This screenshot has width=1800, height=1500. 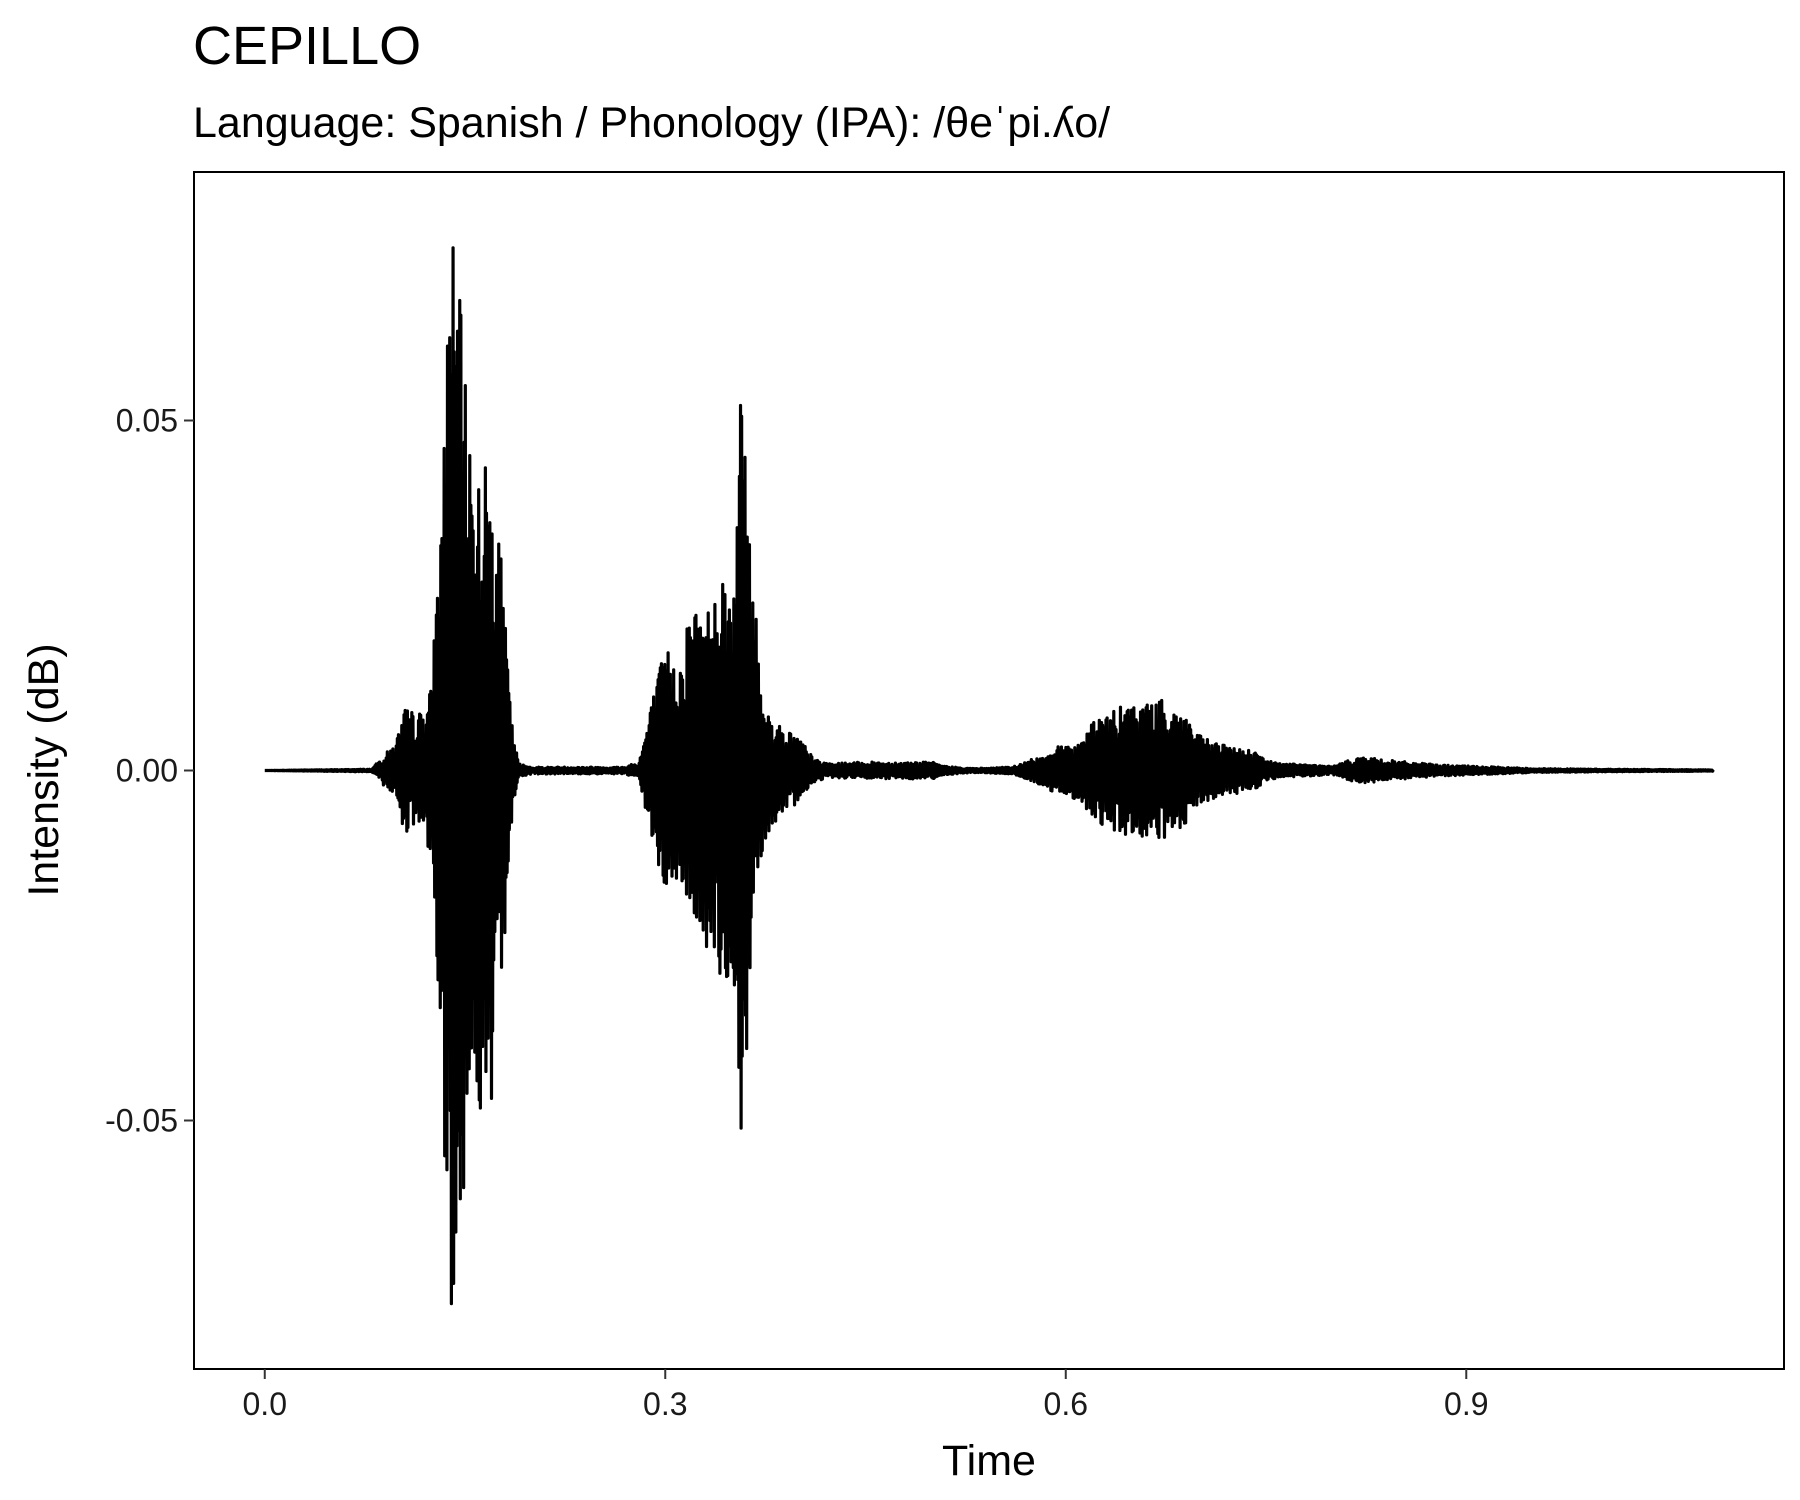 I want to click on x-axis: 0.0 0.3 0.6 0.9, so click(x=866, y=1395).